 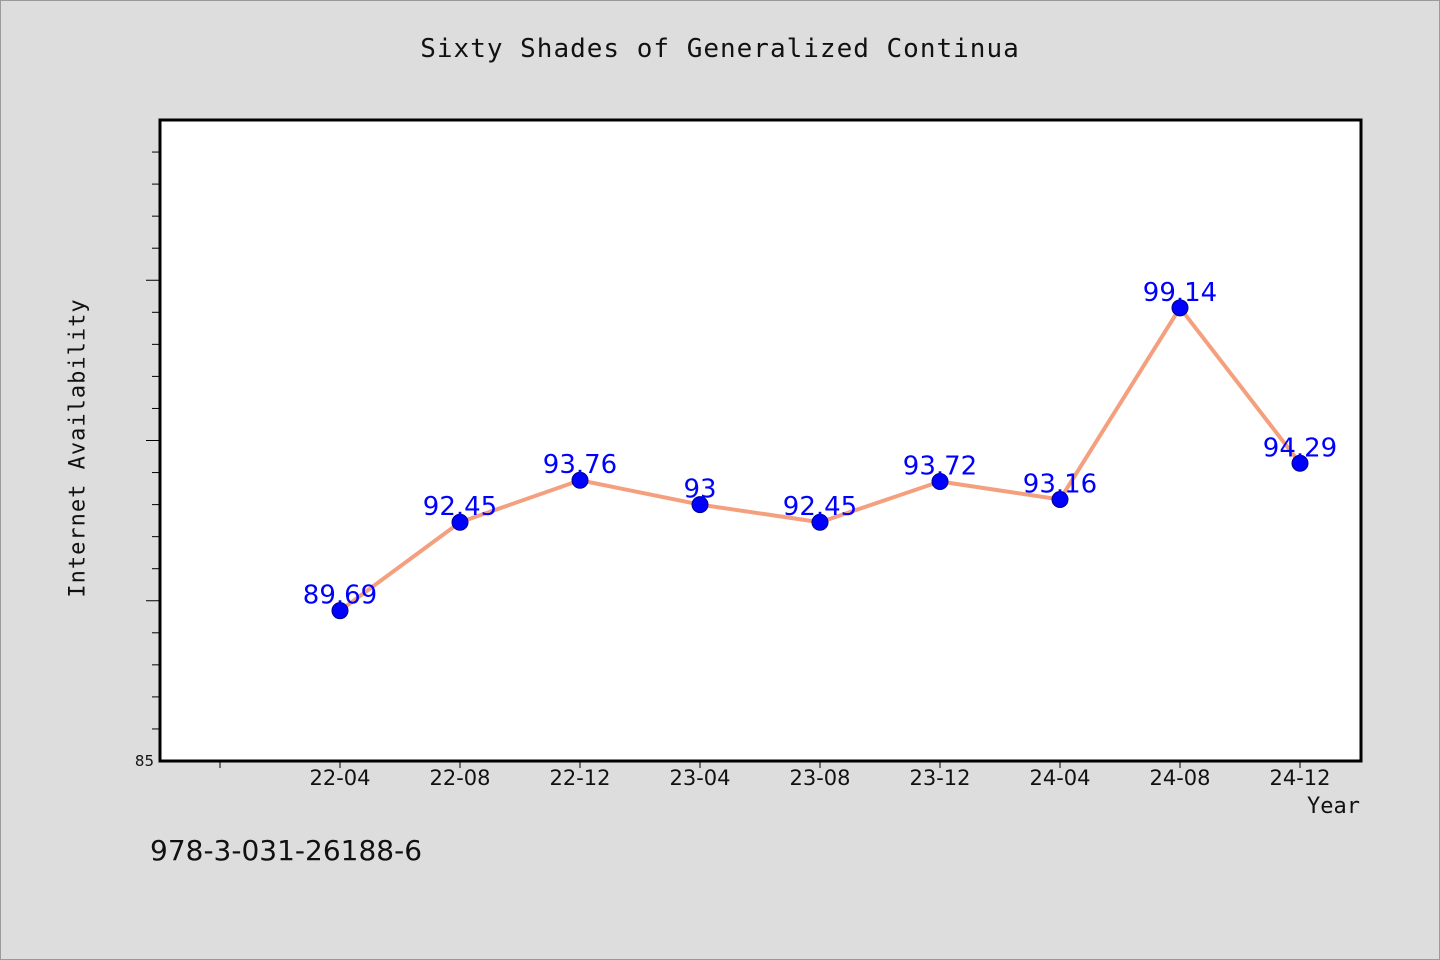 I want to click on data-label: 93.76, so click(x=580, y=465).